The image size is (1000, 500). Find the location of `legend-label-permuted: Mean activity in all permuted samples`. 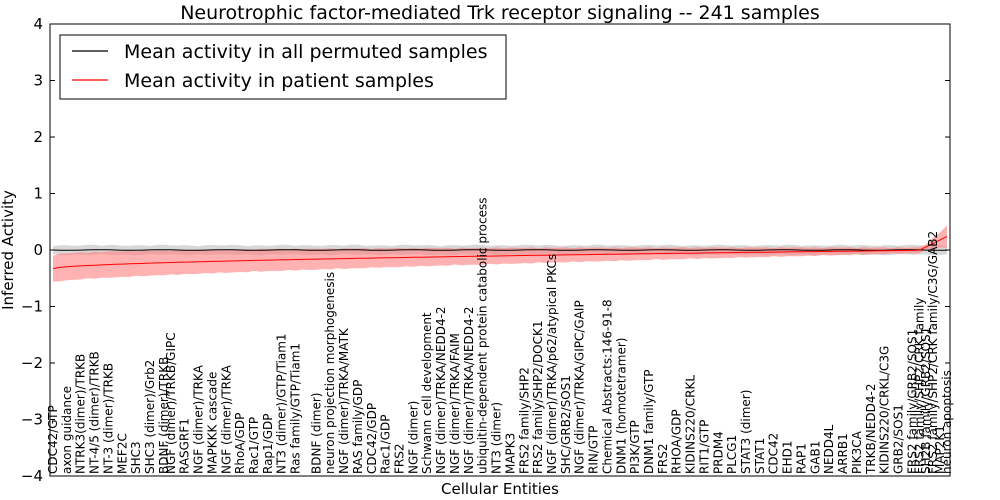

legend-label-permuted: Mean activity in all permuted samples is located at coordinates (305, 52).